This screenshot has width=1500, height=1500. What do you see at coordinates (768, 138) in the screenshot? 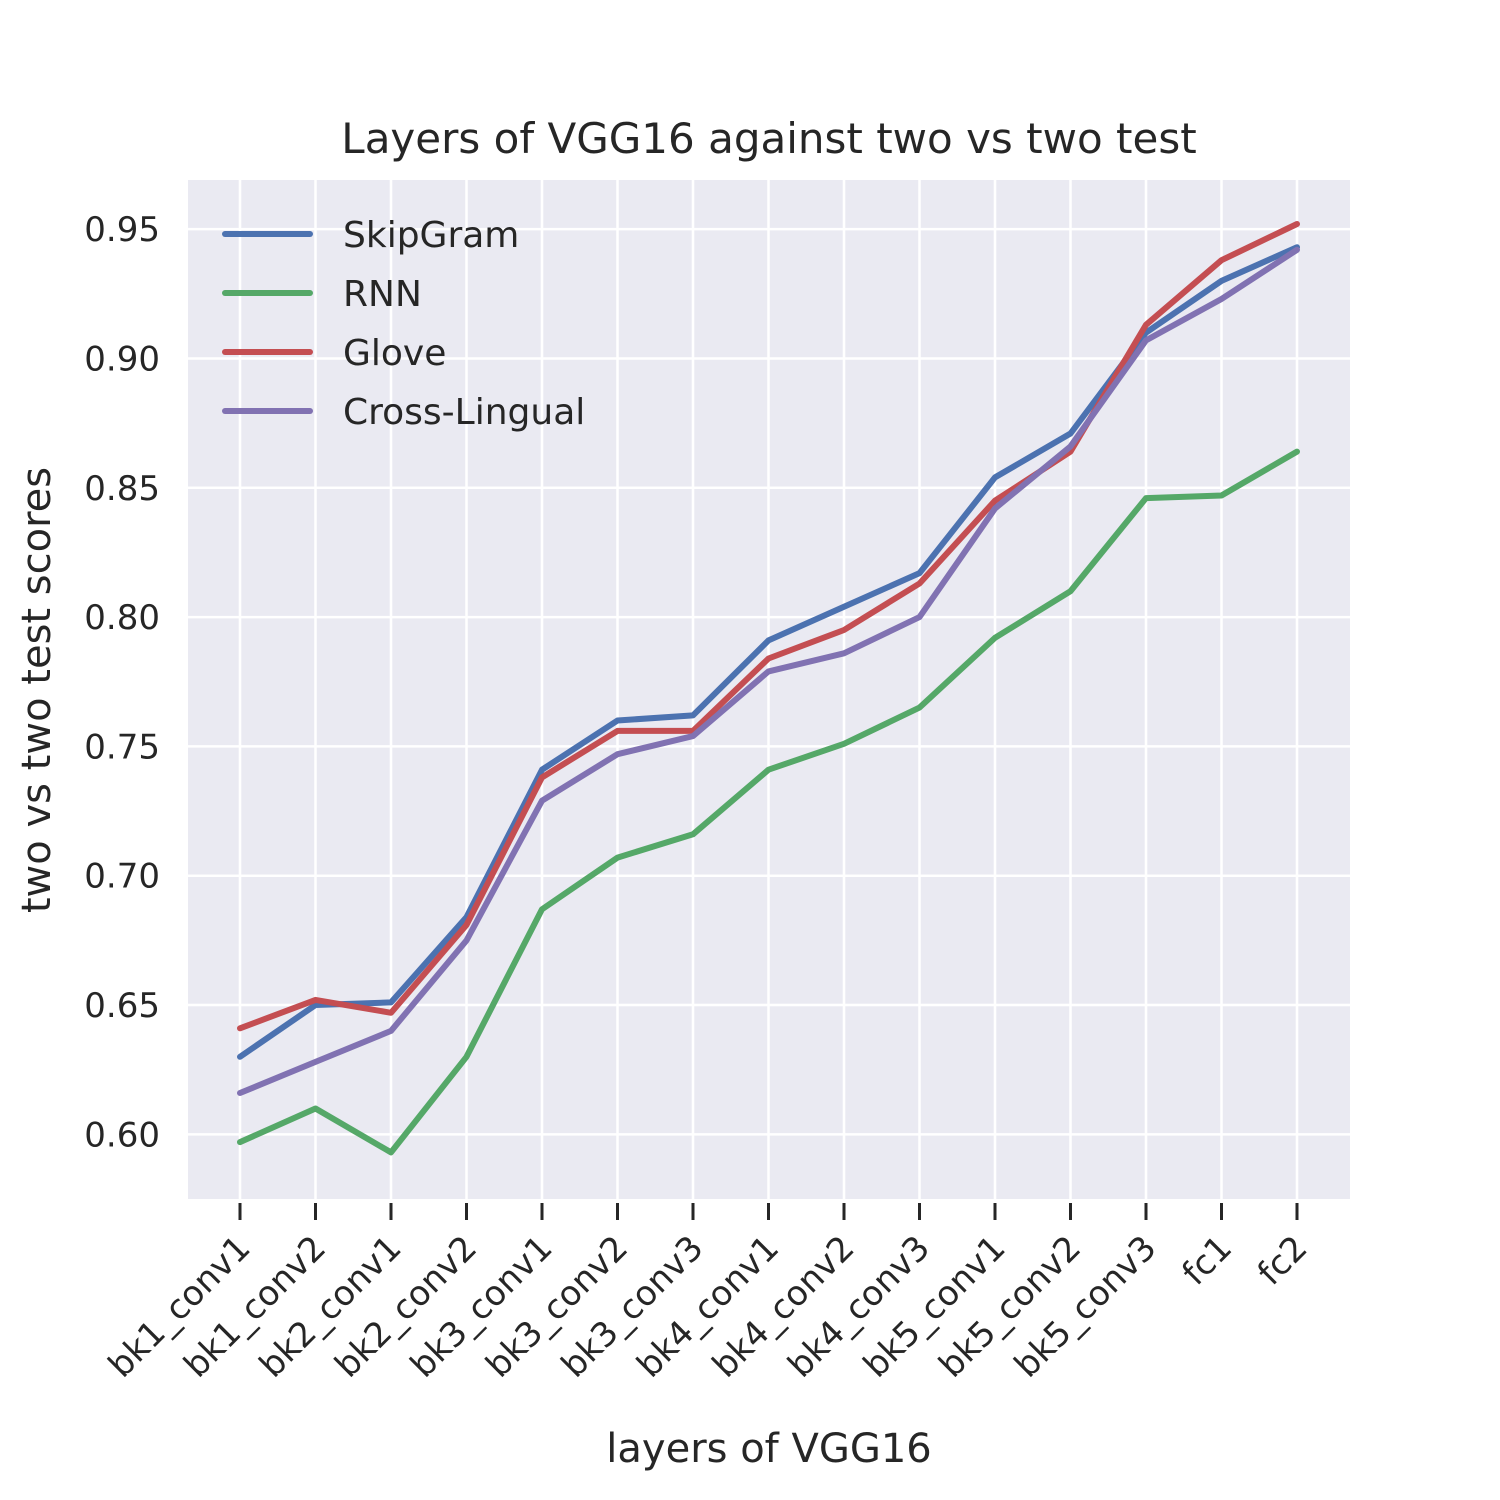
I see `chart-title: Layers of VGG16 against two vs two test` at bounding box center [768, 138].